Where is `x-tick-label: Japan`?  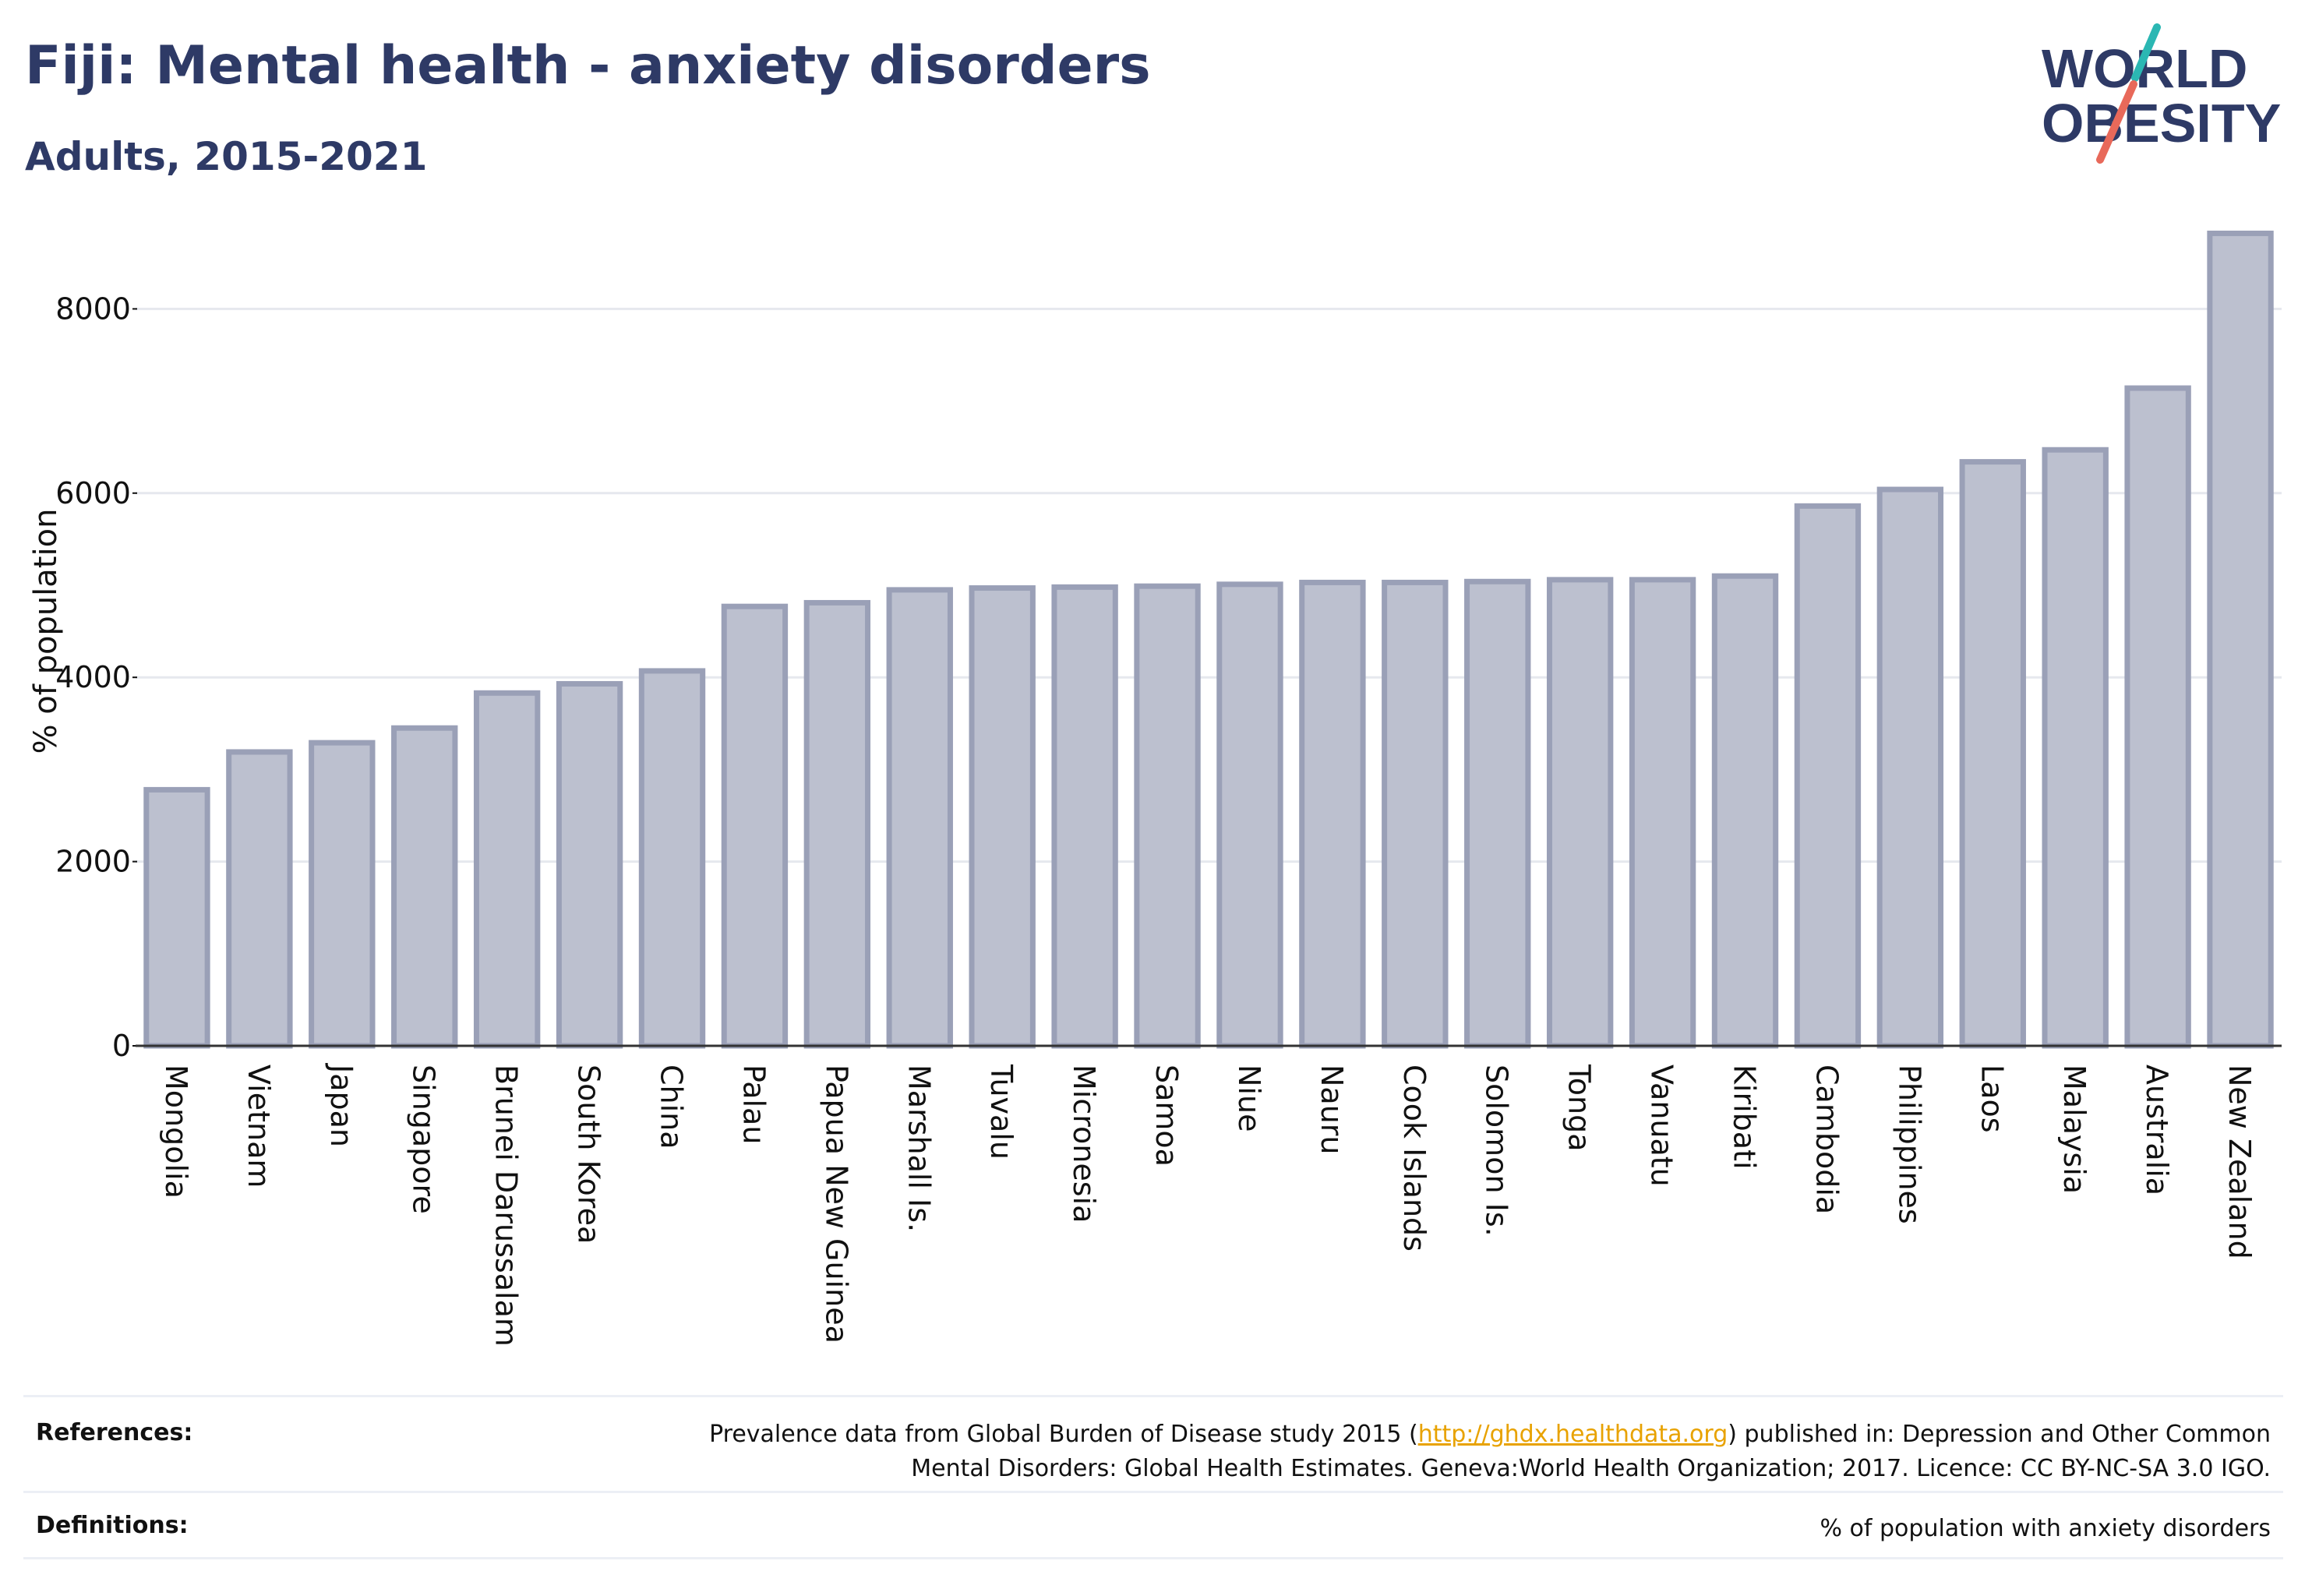
x-tick-label: Japan is located at coordinates (341, 1105).